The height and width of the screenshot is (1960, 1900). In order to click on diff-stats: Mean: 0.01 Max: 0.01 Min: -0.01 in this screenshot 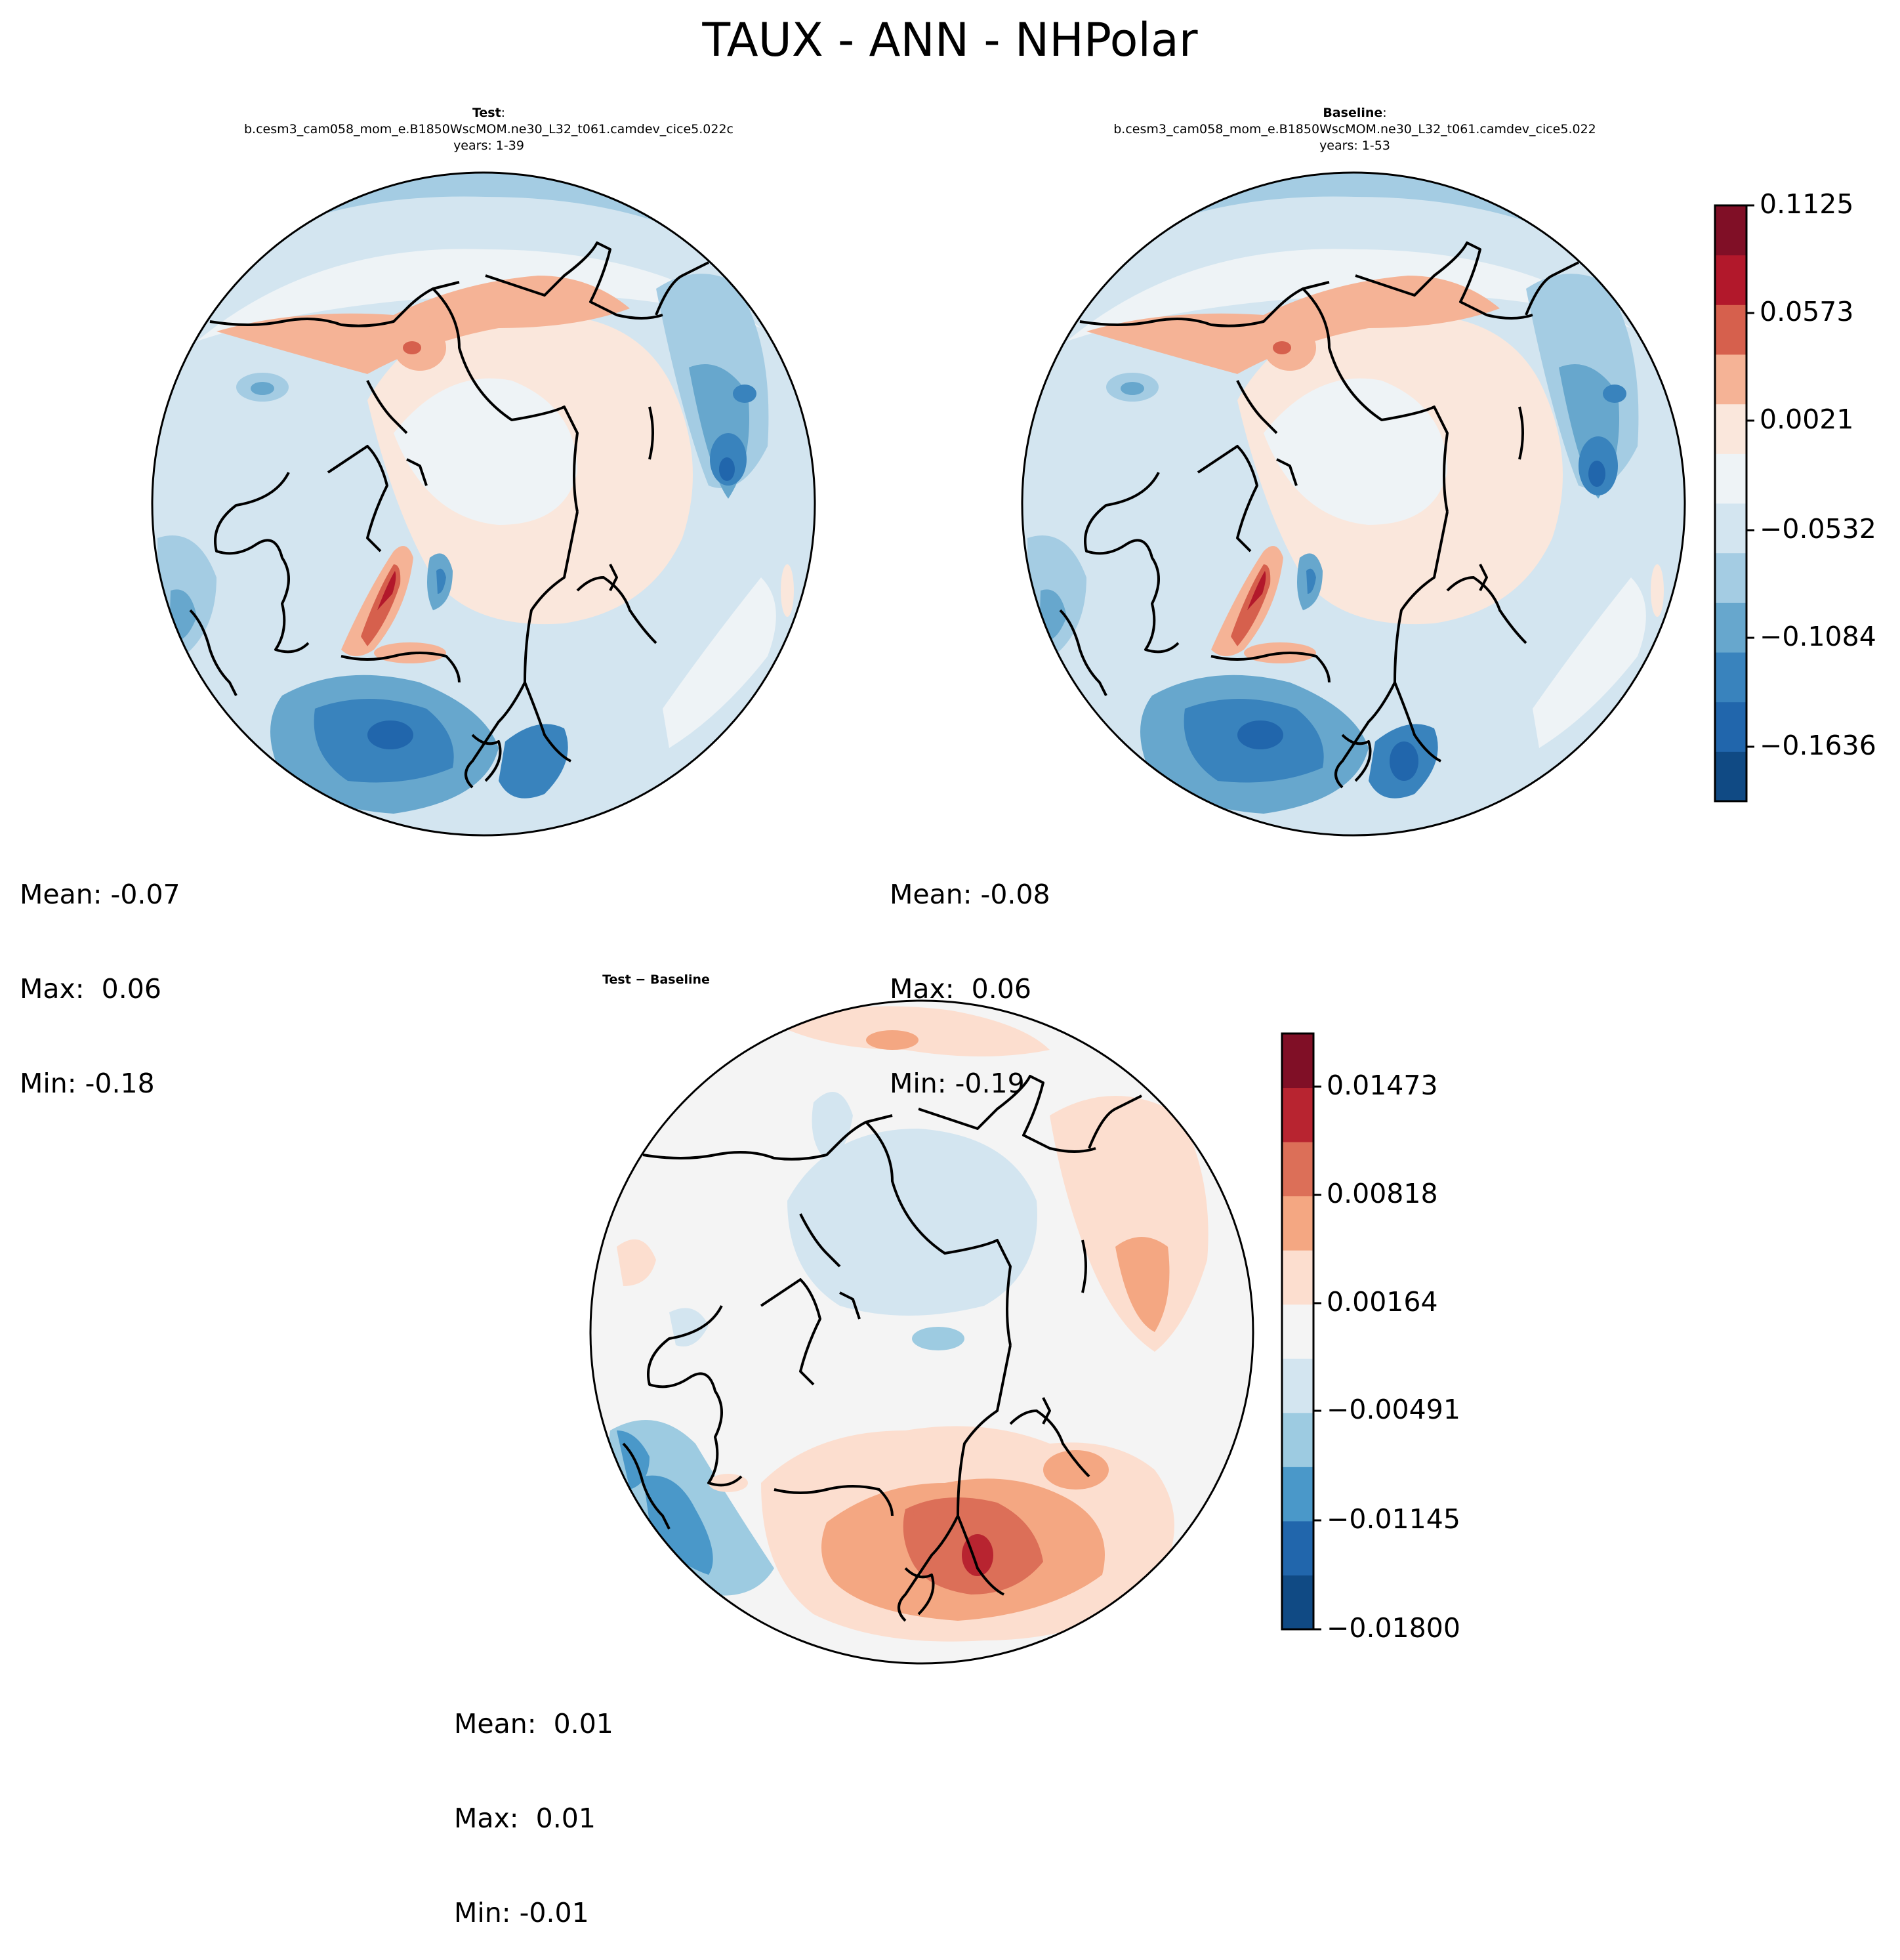, I will do `click(533, 1802)`.